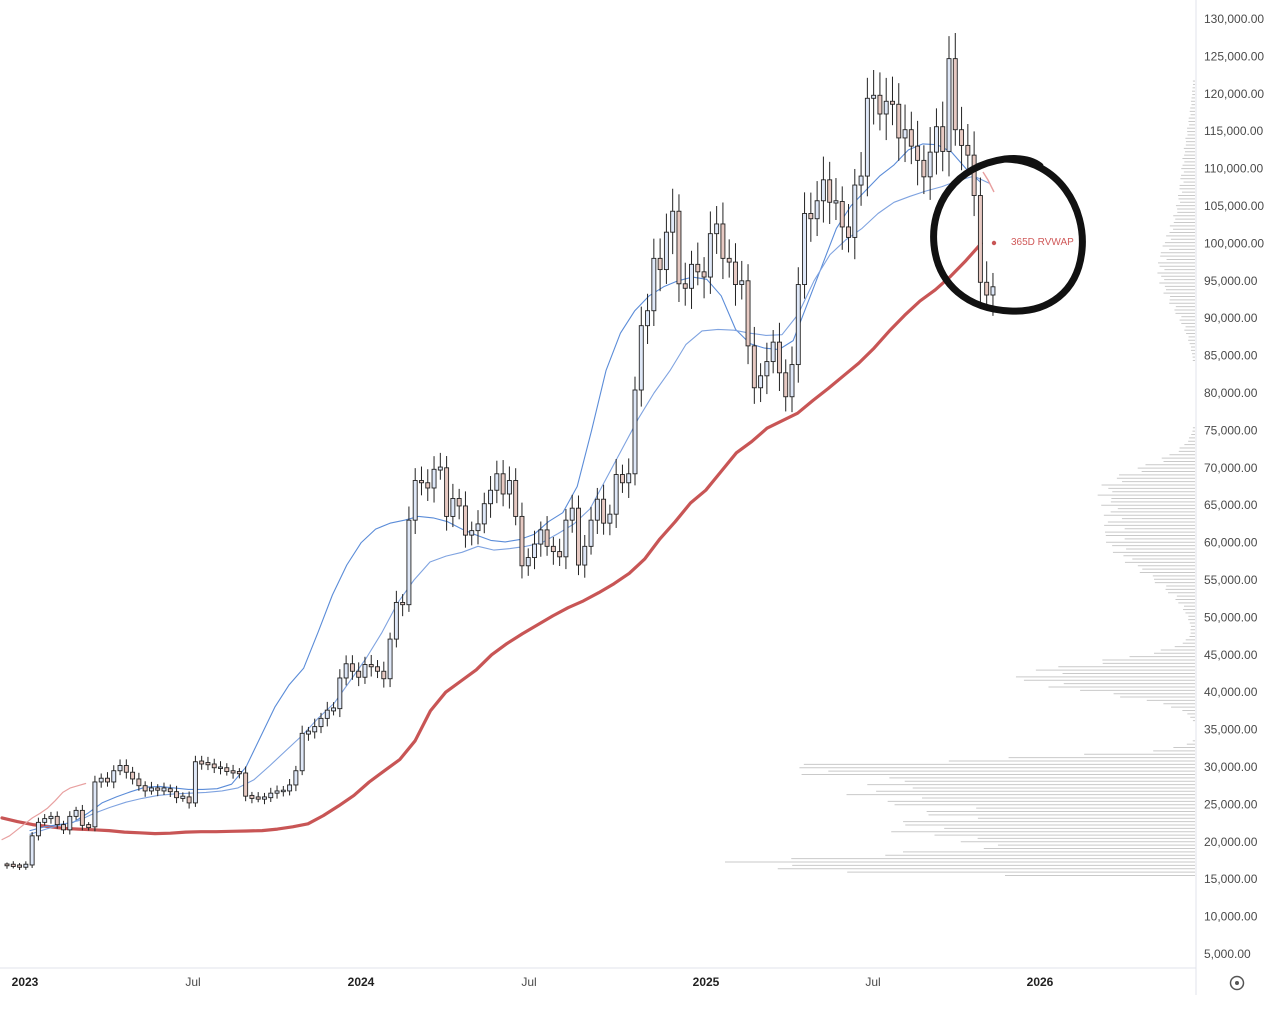  What do you see at coordinates (598, 978) in the screenshot?
I see `time-axis: 2023 Jul 2024 Jul 2025 Jul 2026` at bounding box center [598, 978].